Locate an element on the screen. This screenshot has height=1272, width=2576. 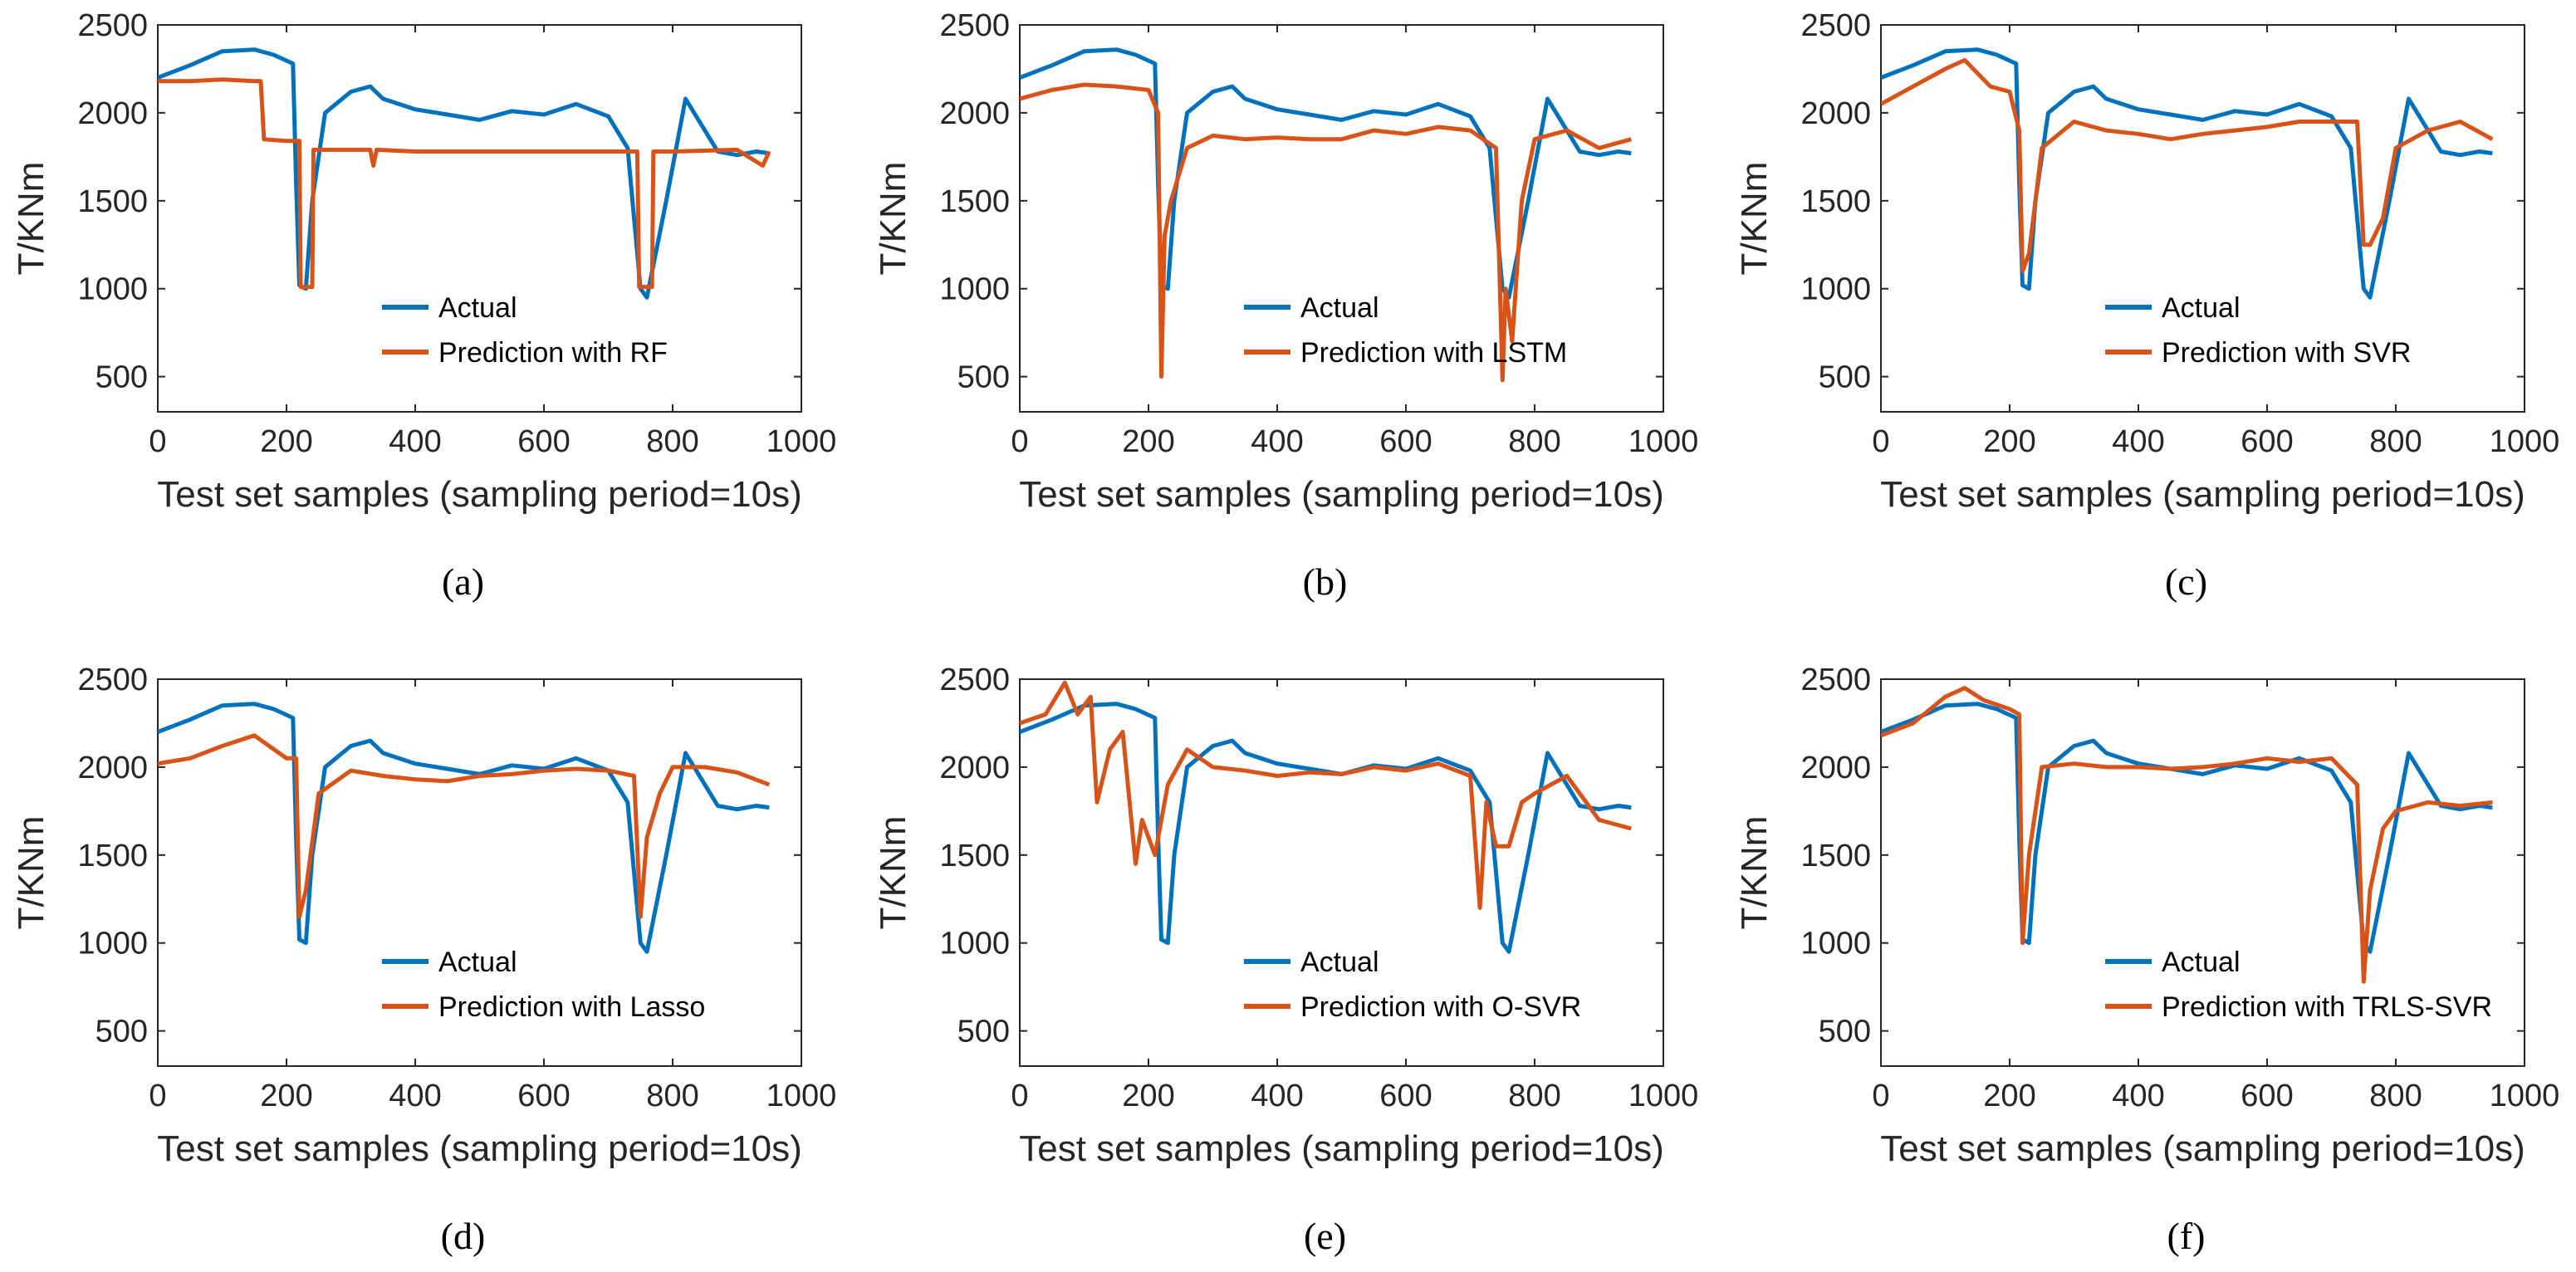
legend-label: Prediction with Lasso is located at coordinates (571, 1007).